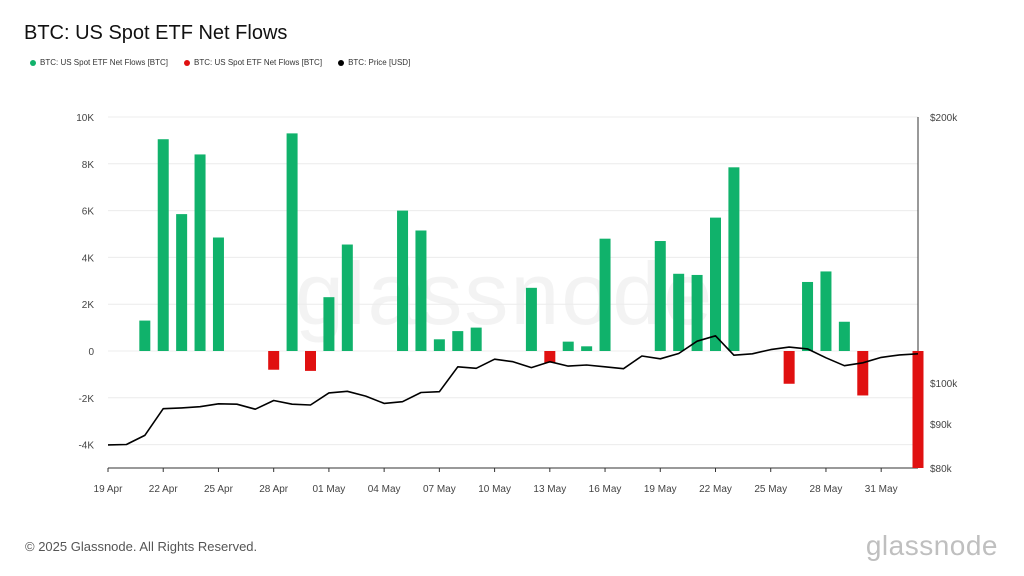  I want to click on x-tick-label: 01 May, so click(329, 489).